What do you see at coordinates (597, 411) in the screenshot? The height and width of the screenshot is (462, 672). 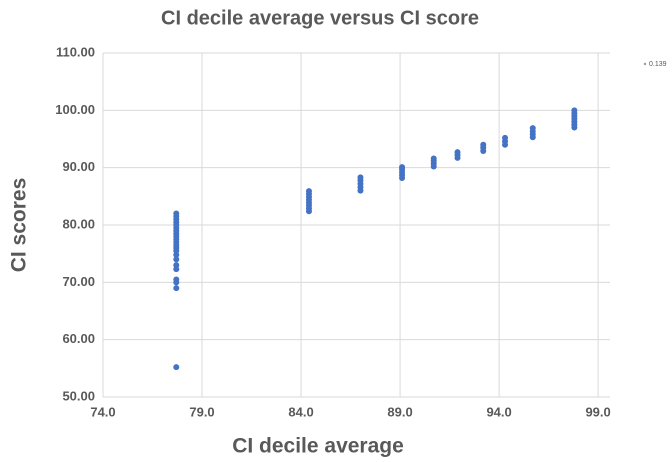 I see `x-tick-label: 99.0` at bounding box center [597, 411].